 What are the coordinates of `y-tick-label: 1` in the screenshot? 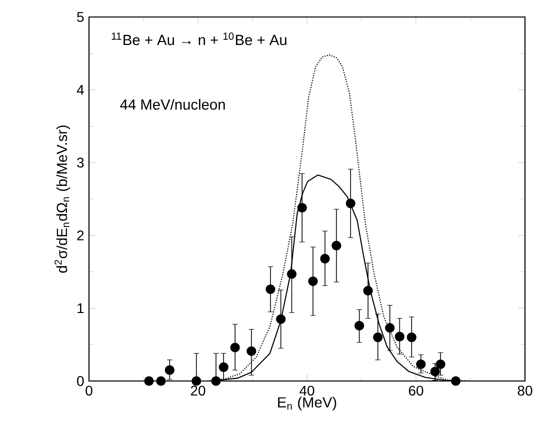 It's located at (81, 308).